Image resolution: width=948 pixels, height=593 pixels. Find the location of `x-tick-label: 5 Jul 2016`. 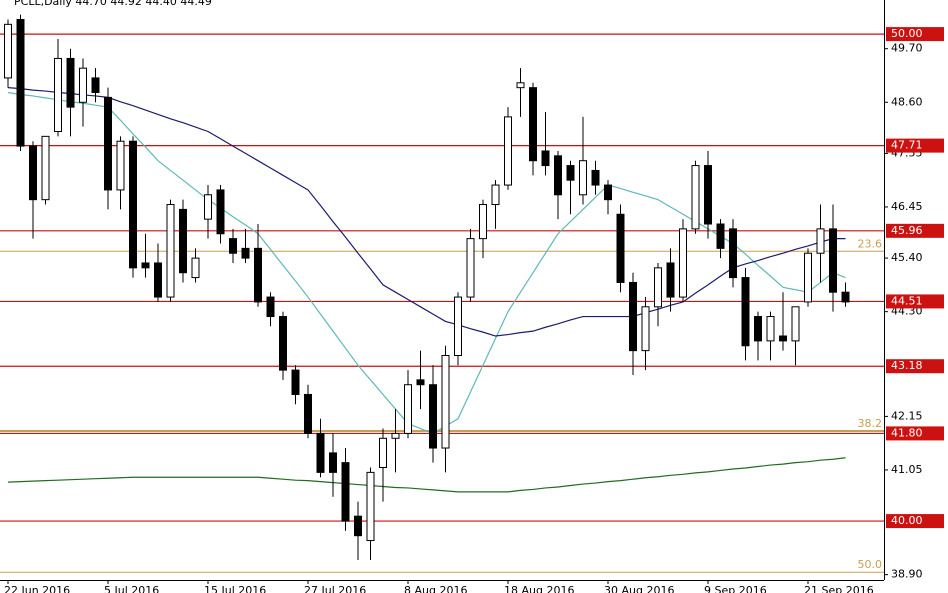

x-tick-label: 5 Jul 2016 is located at coordinates (131, 588).